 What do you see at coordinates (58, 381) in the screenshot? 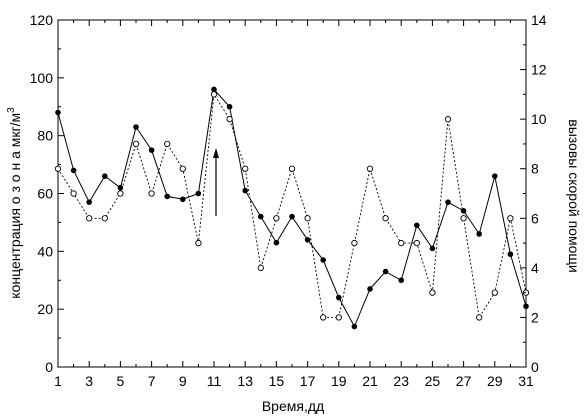
I see `x-tick-label: 1` at bounding box center [58, 381].